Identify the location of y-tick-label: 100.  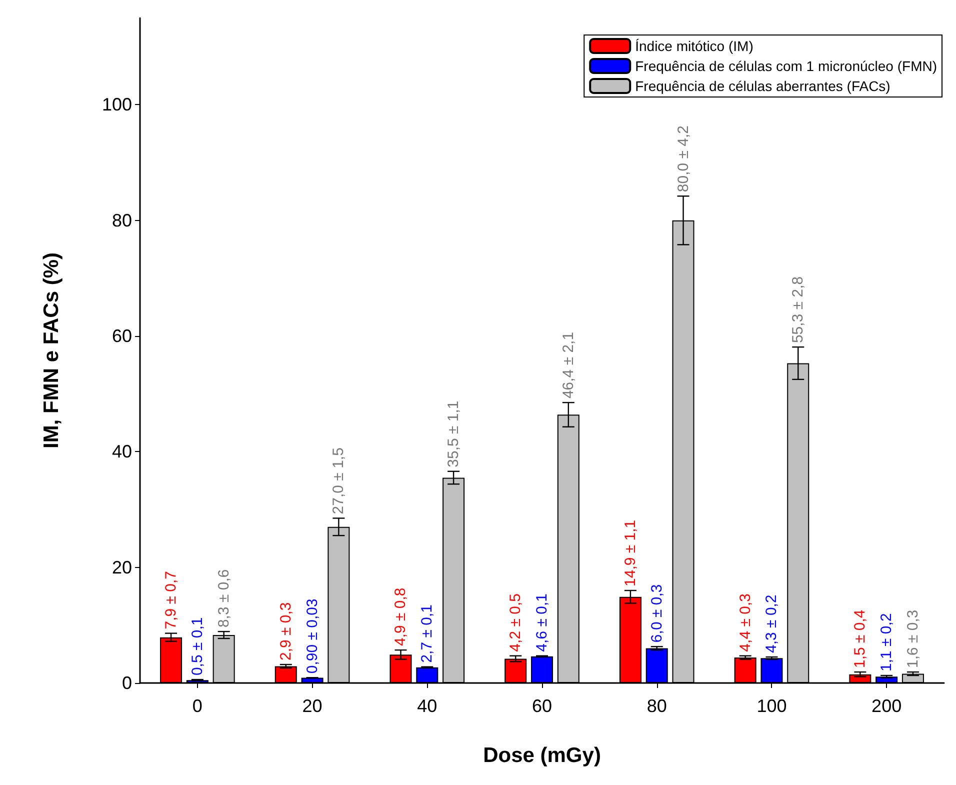
(117, 104).